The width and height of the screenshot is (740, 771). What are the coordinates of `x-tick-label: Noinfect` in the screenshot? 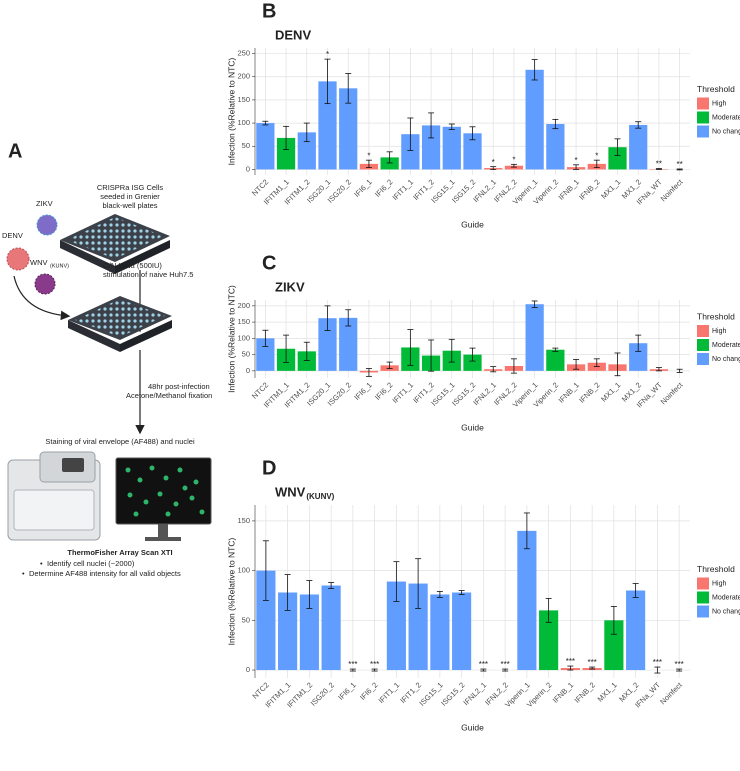 It's located at (671, 693).